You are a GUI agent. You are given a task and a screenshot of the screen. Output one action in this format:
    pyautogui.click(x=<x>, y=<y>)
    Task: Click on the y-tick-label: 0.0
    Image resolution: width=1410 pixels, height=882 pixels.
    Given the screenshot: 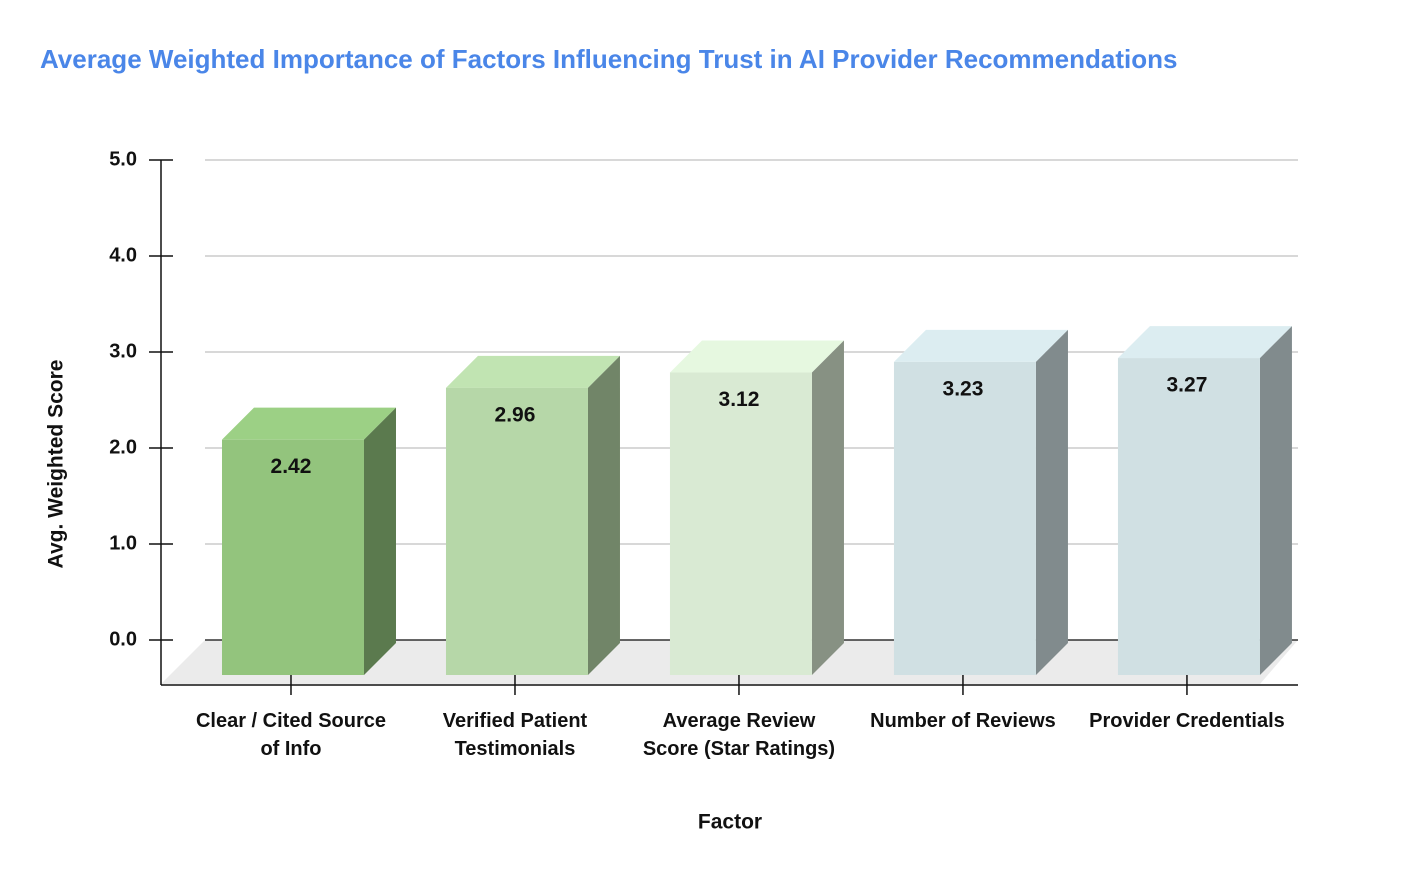 What is the action you would take?
    pyautogui.click(x=123, y=639)
    